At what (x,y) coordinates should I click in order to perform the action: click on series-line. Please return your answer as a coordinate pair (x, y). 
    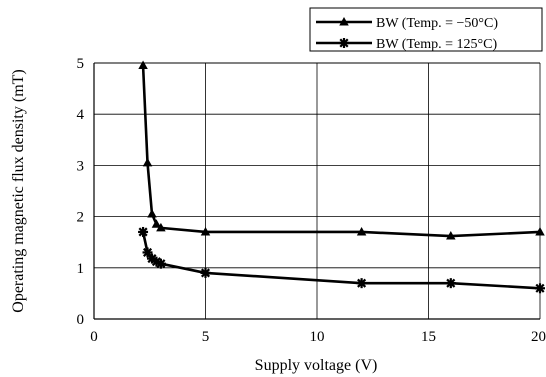
    Looking at the image, I should click on (341, 260).